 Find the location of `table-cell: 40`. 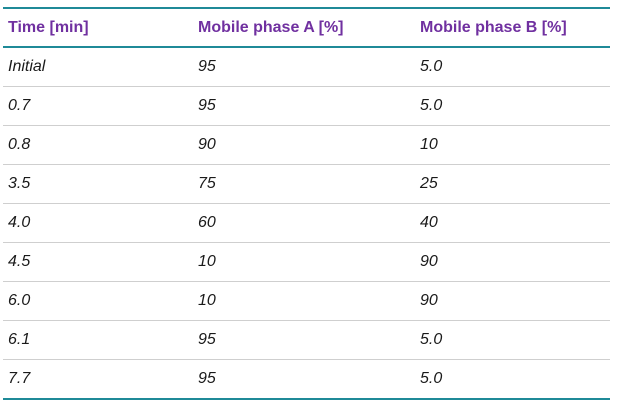

table-cell: 40 is located at coordinates (512, 223).